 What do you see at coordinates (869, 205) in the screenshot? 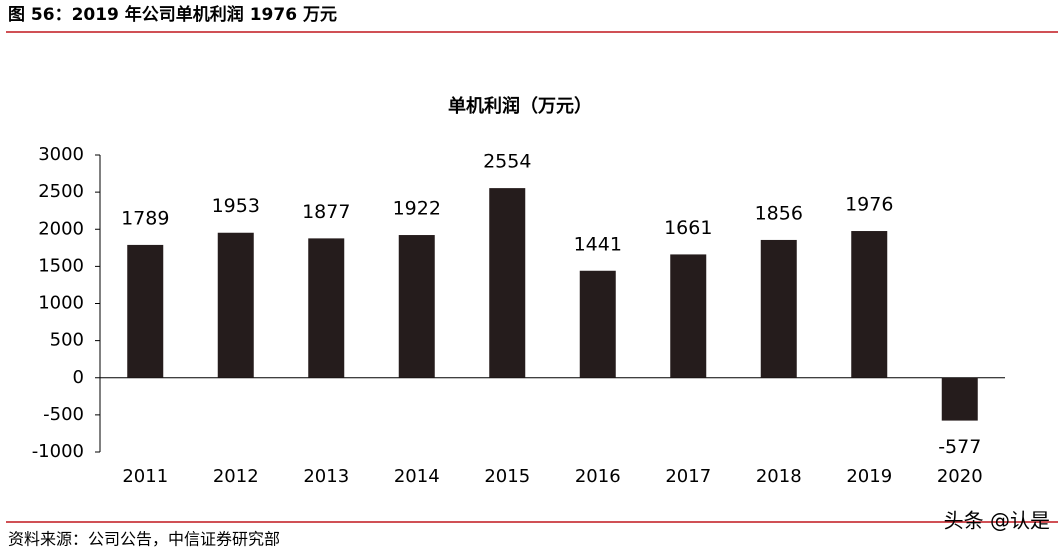
I see `value-label: 1976` at bounding box center [869, 205].